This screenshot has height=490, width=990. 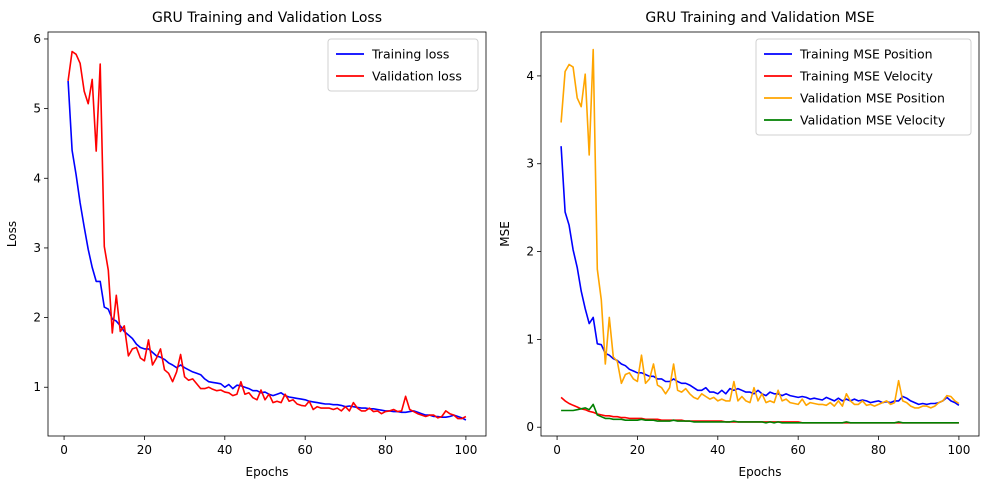 I want to click on loss-chart-title: GRU Training and Validation Loss, so click(x=267, y=18).